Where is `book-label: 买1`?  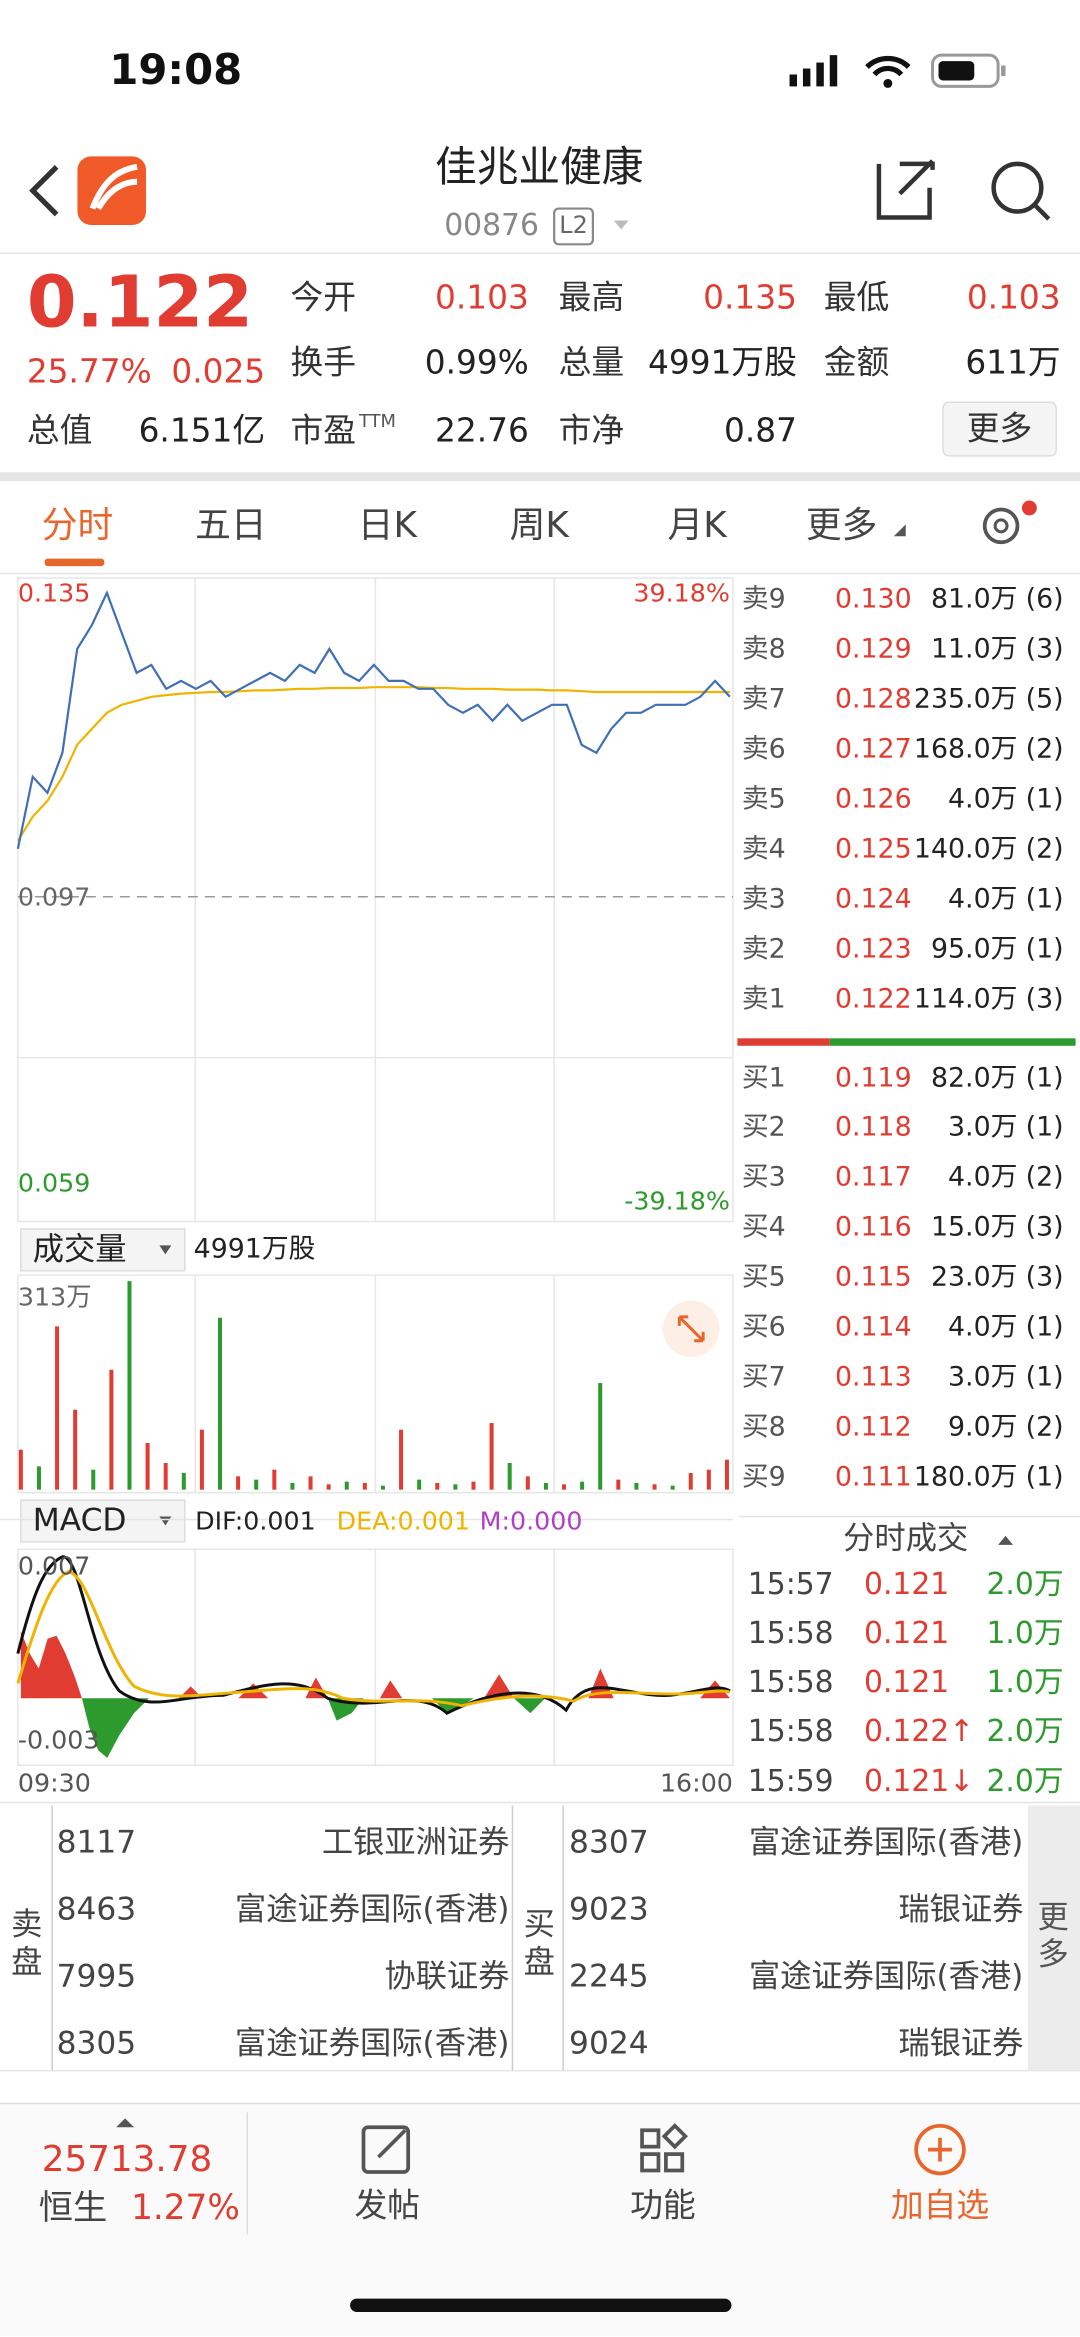
book-label: 买1 is located at coordinates (763, 1078).